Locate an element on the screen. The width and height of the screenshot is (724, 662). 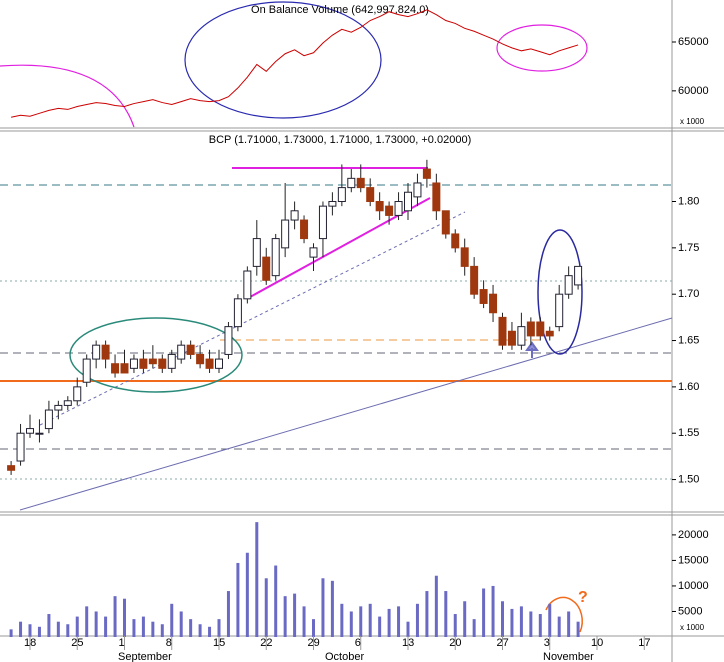
obv-title: On Balance Volume (642,997,824.0) is located at coordinates (340, 10).